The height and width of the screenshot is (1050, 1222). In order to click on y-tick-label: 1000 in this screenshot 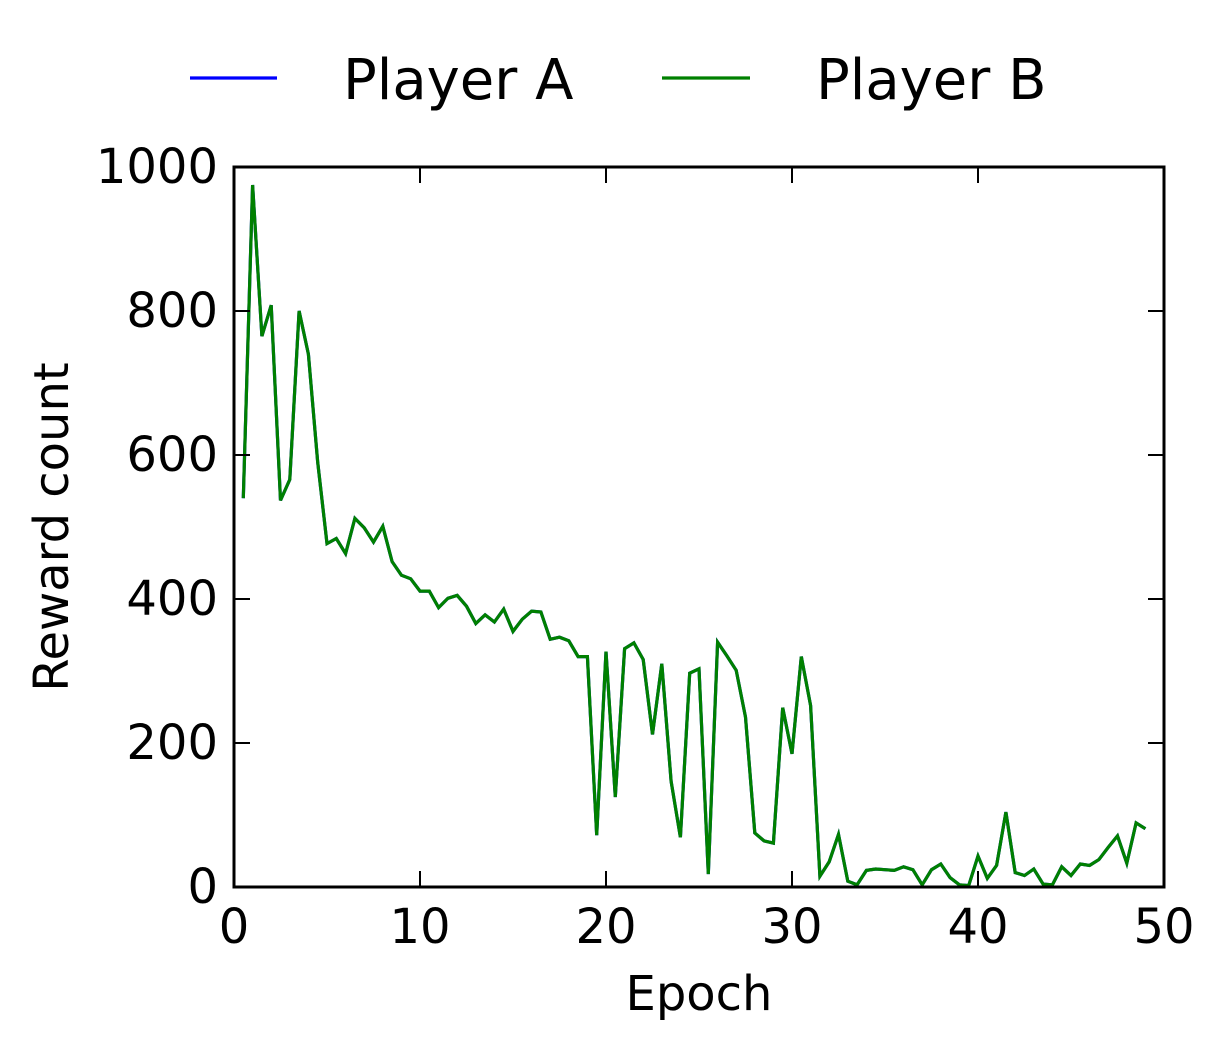, I will do `click(157, 167)`.